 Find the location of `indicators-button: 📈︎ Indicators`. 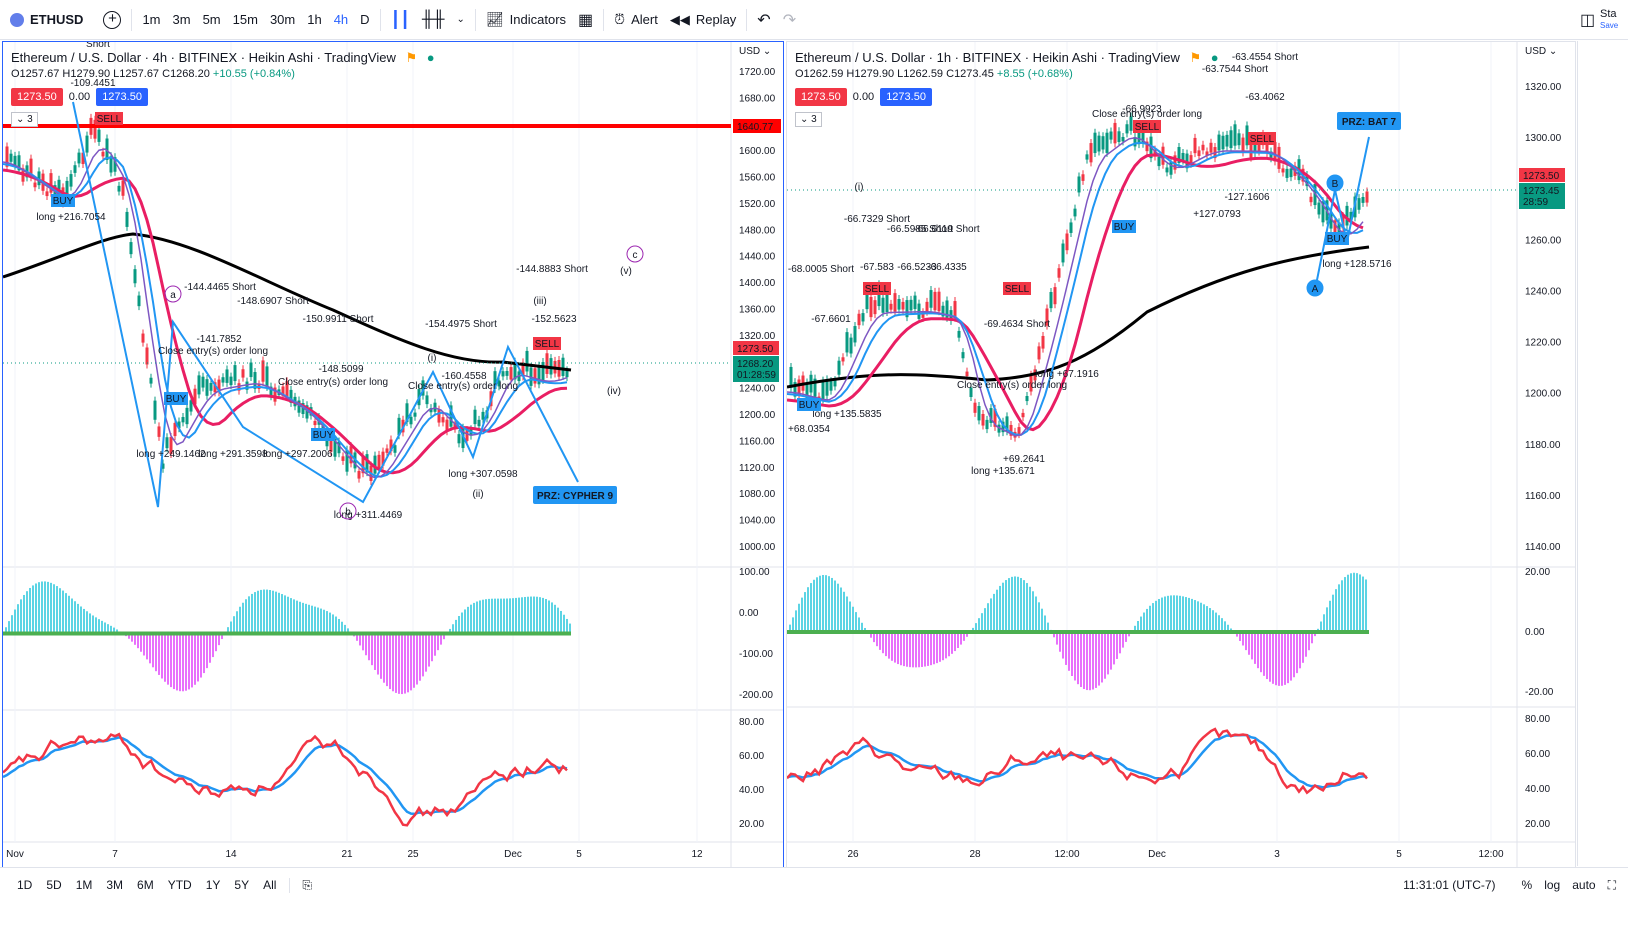

indicators-button: 📈︎ Indicators is located at coordinates (526, 20).